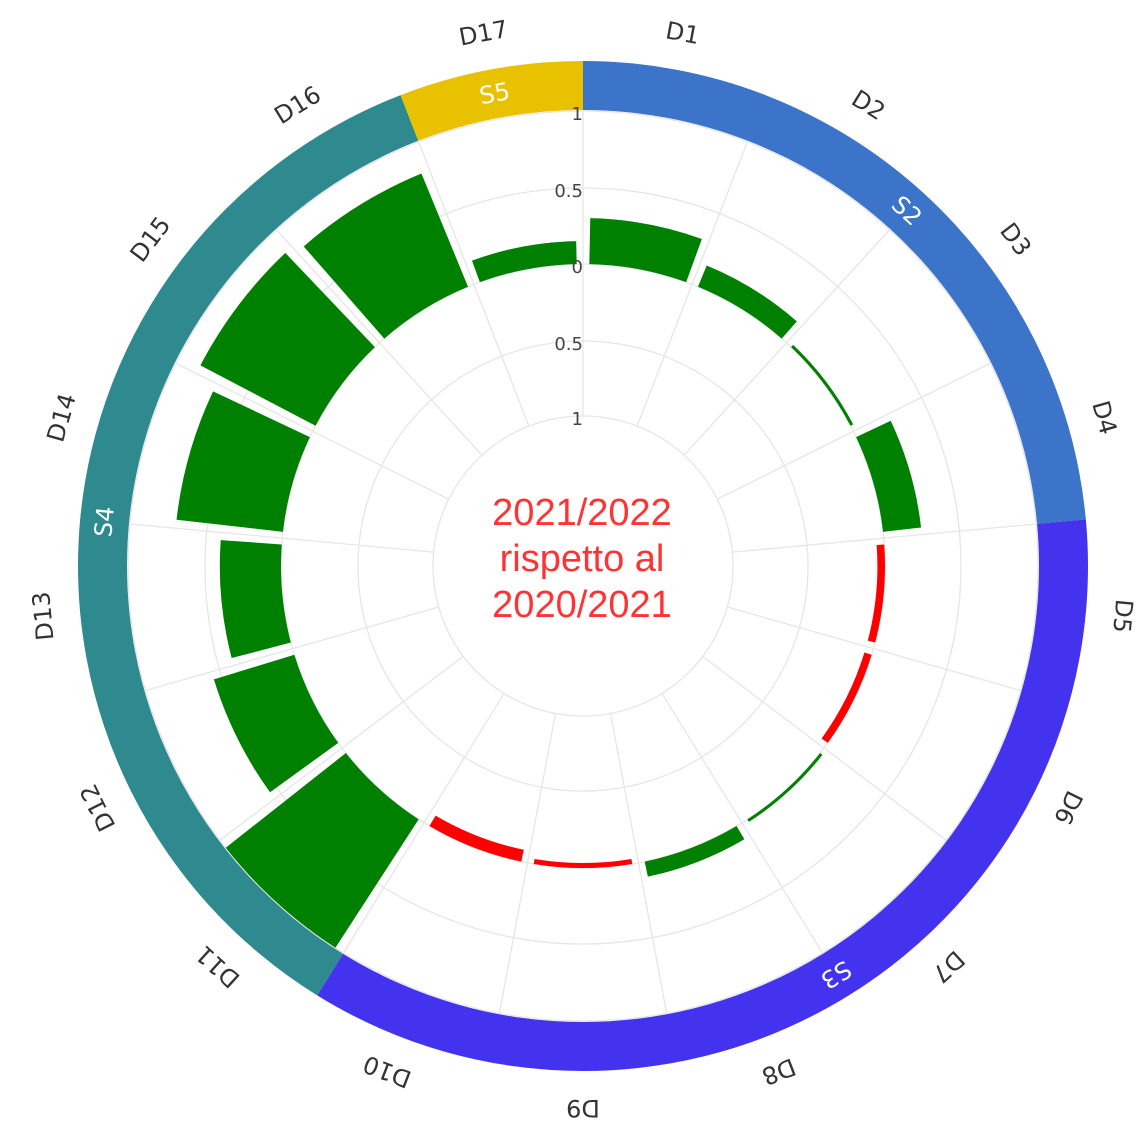  Describe the element at coordinates (694, 851) in the screenshot. I see `bar-d8` at that location.